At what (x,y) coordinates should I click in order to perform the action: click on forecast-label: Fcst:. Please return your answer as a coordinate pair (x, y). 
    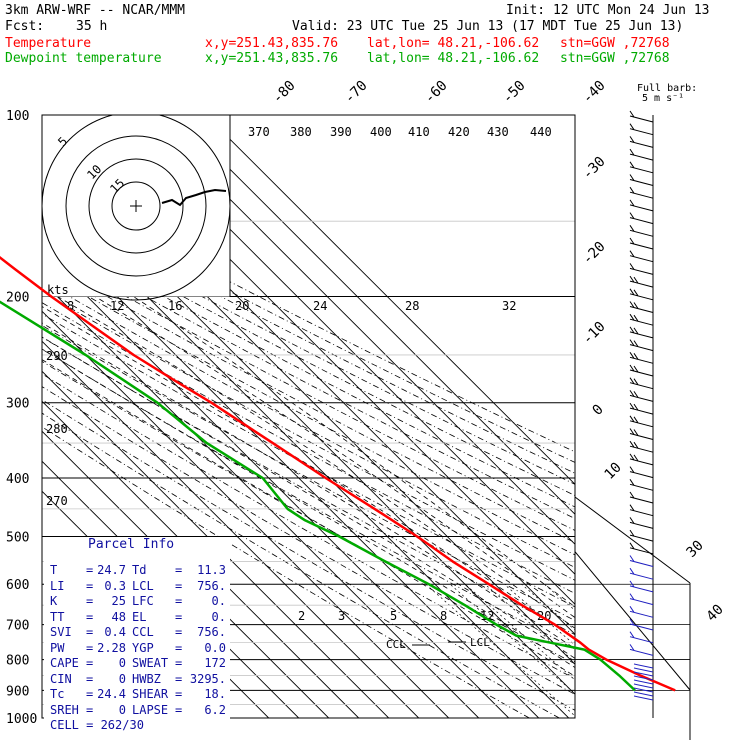
    Looking at the image, I should click on (25, 26).